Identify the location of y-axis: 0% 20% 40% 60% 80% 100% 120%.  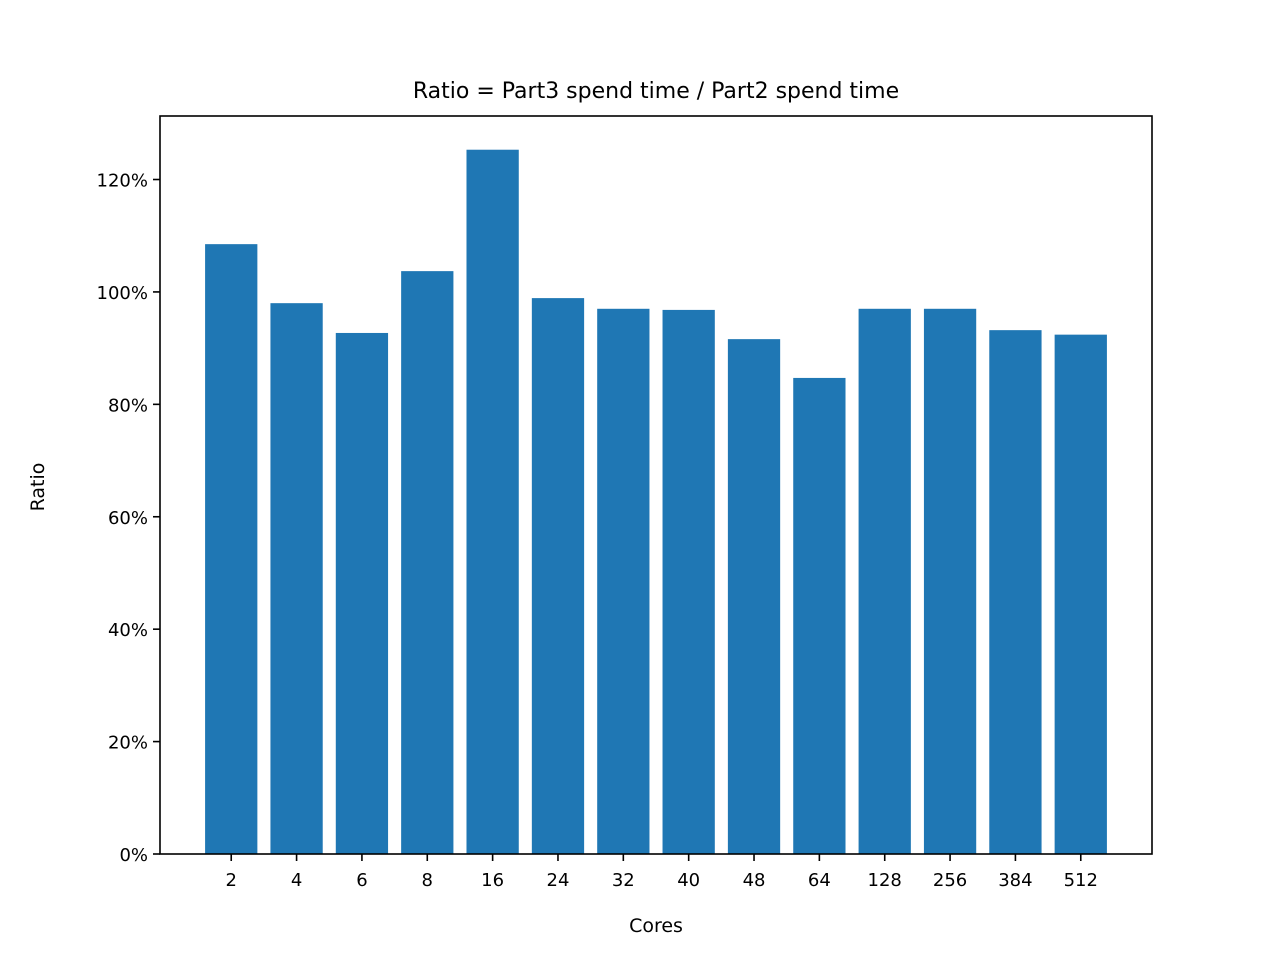
(128, 518).